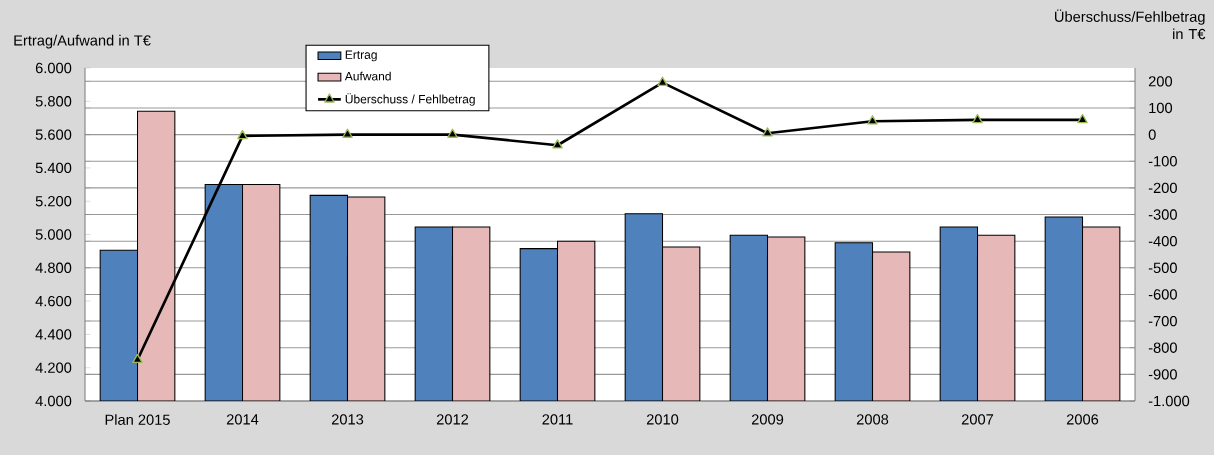 The width and height of the screenshot is (1214, 455). What do you see at coordinates (1152, 134) in the screenshot?
I see `y2-tick-label: 0` at bounding box center [1152, 134].